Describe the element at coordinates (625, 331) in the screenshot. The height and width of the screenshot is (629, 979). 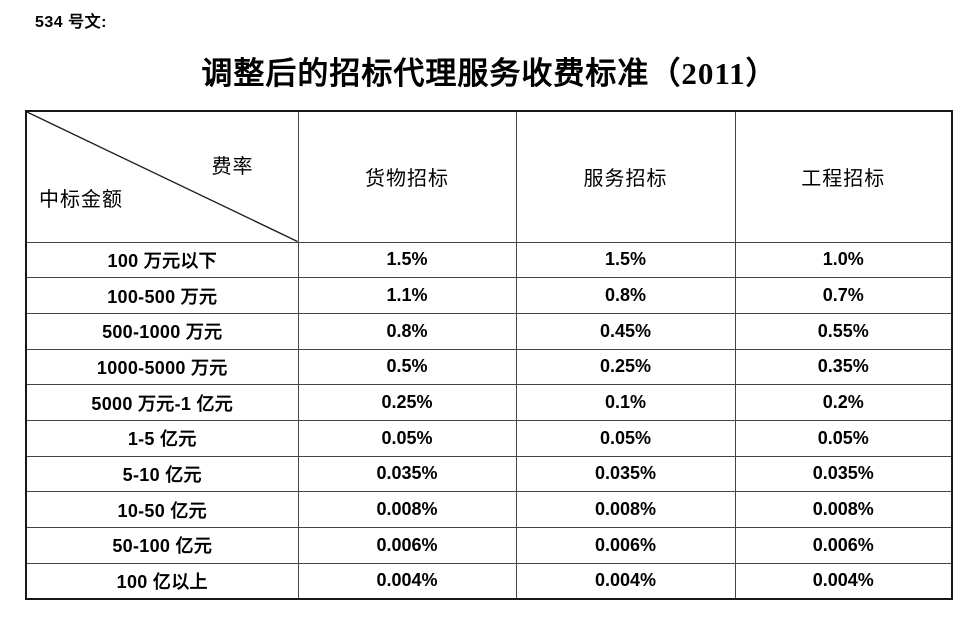
I see `row-value: 0.45%` at that location.